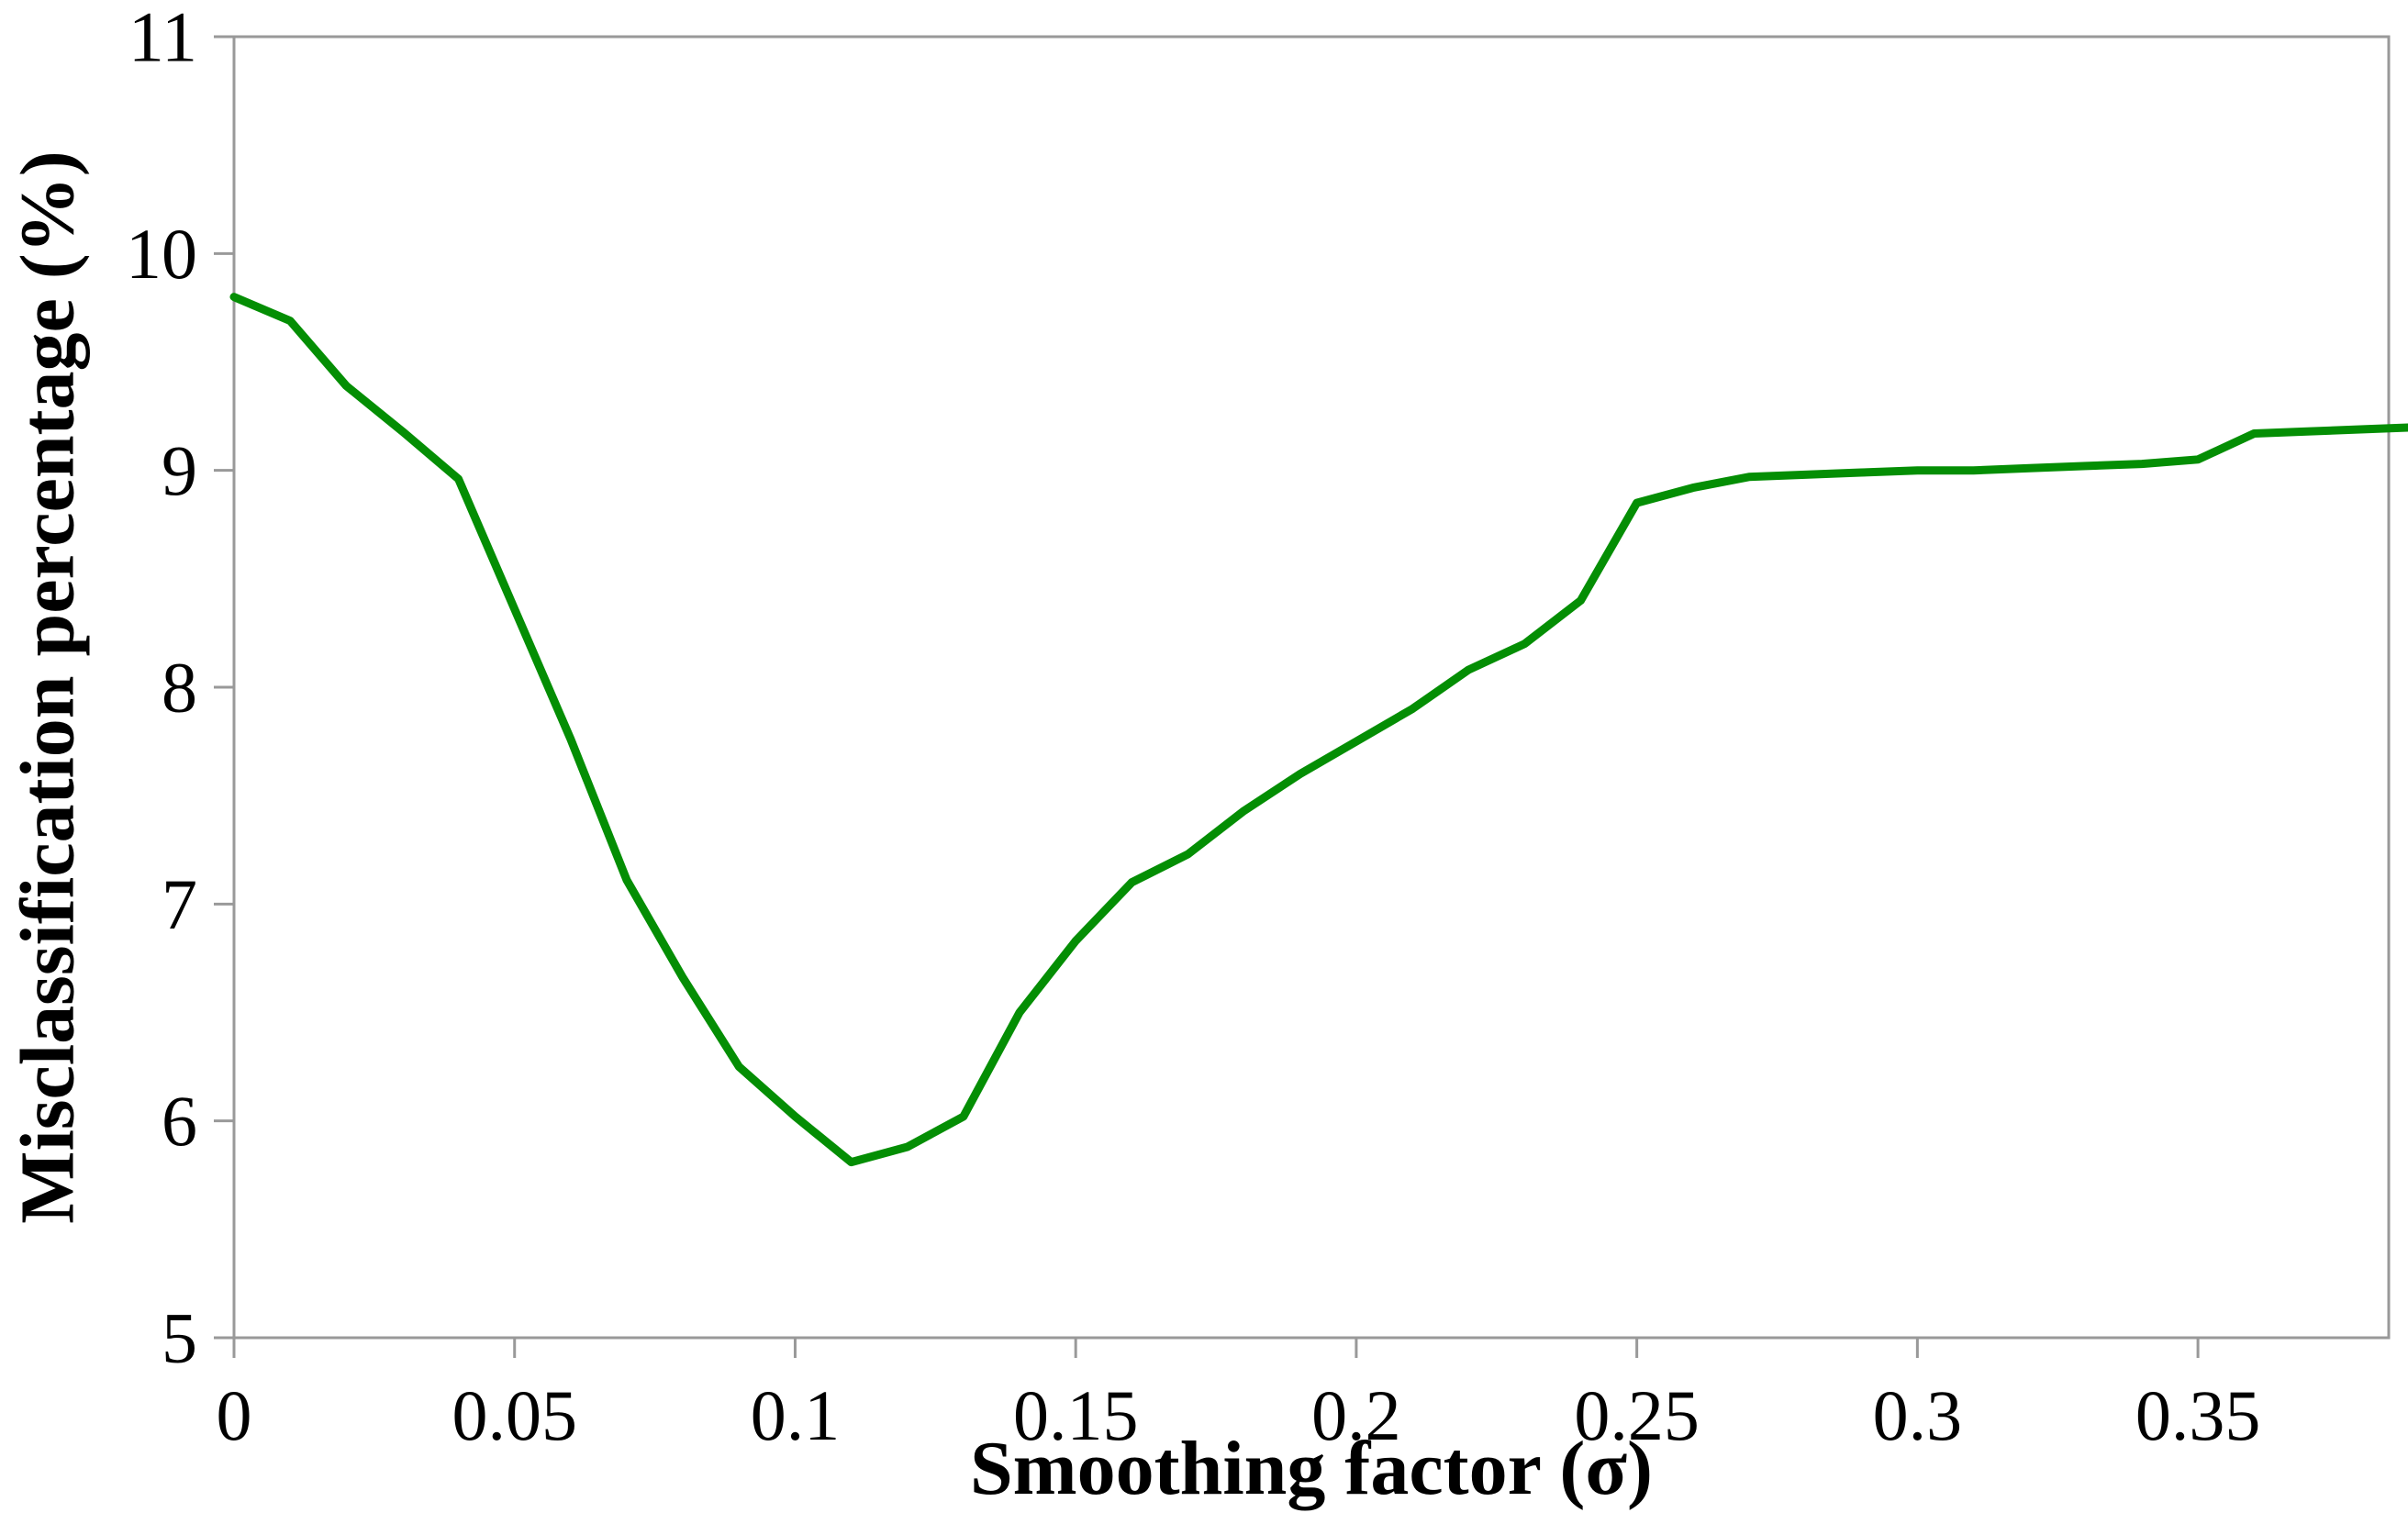  What do you see at coordinates (514, 1415) in the screenshot?
I see `x-tick-label: 0.05` at bounding box center [514, 1415].